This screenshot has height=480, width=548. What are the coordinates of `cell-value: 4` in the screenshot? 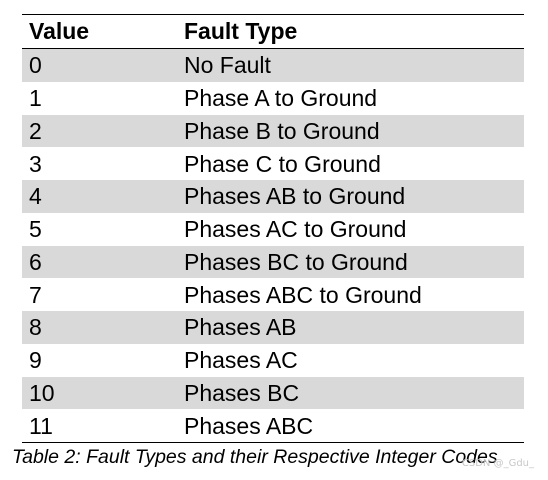 It's located at (99, 196).